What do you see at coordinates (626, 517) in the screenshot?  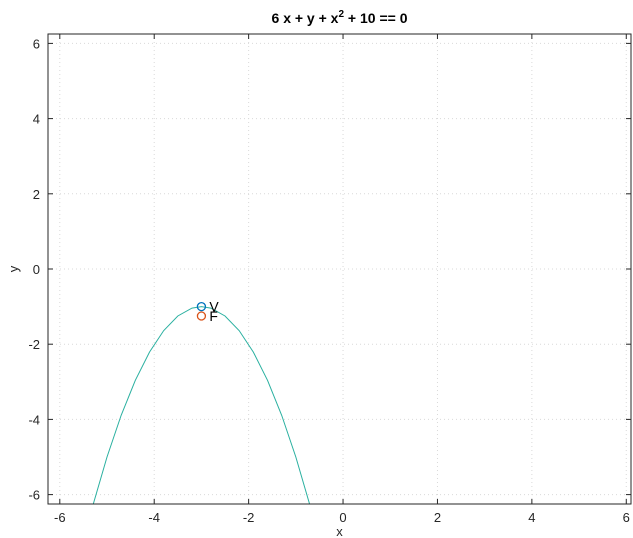 I see `x-tick-label: 6` at bounding box center [626, 517].